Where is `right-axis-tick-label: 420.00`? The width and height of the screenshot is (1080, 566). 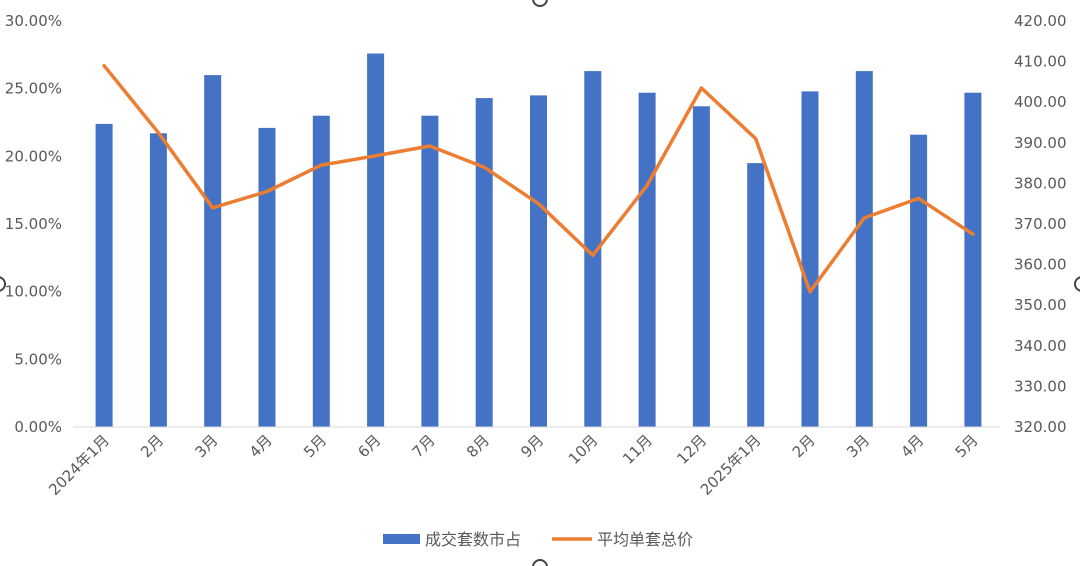 right-axis-tick-label: 420.00 is located at coordinates (1040, 21).